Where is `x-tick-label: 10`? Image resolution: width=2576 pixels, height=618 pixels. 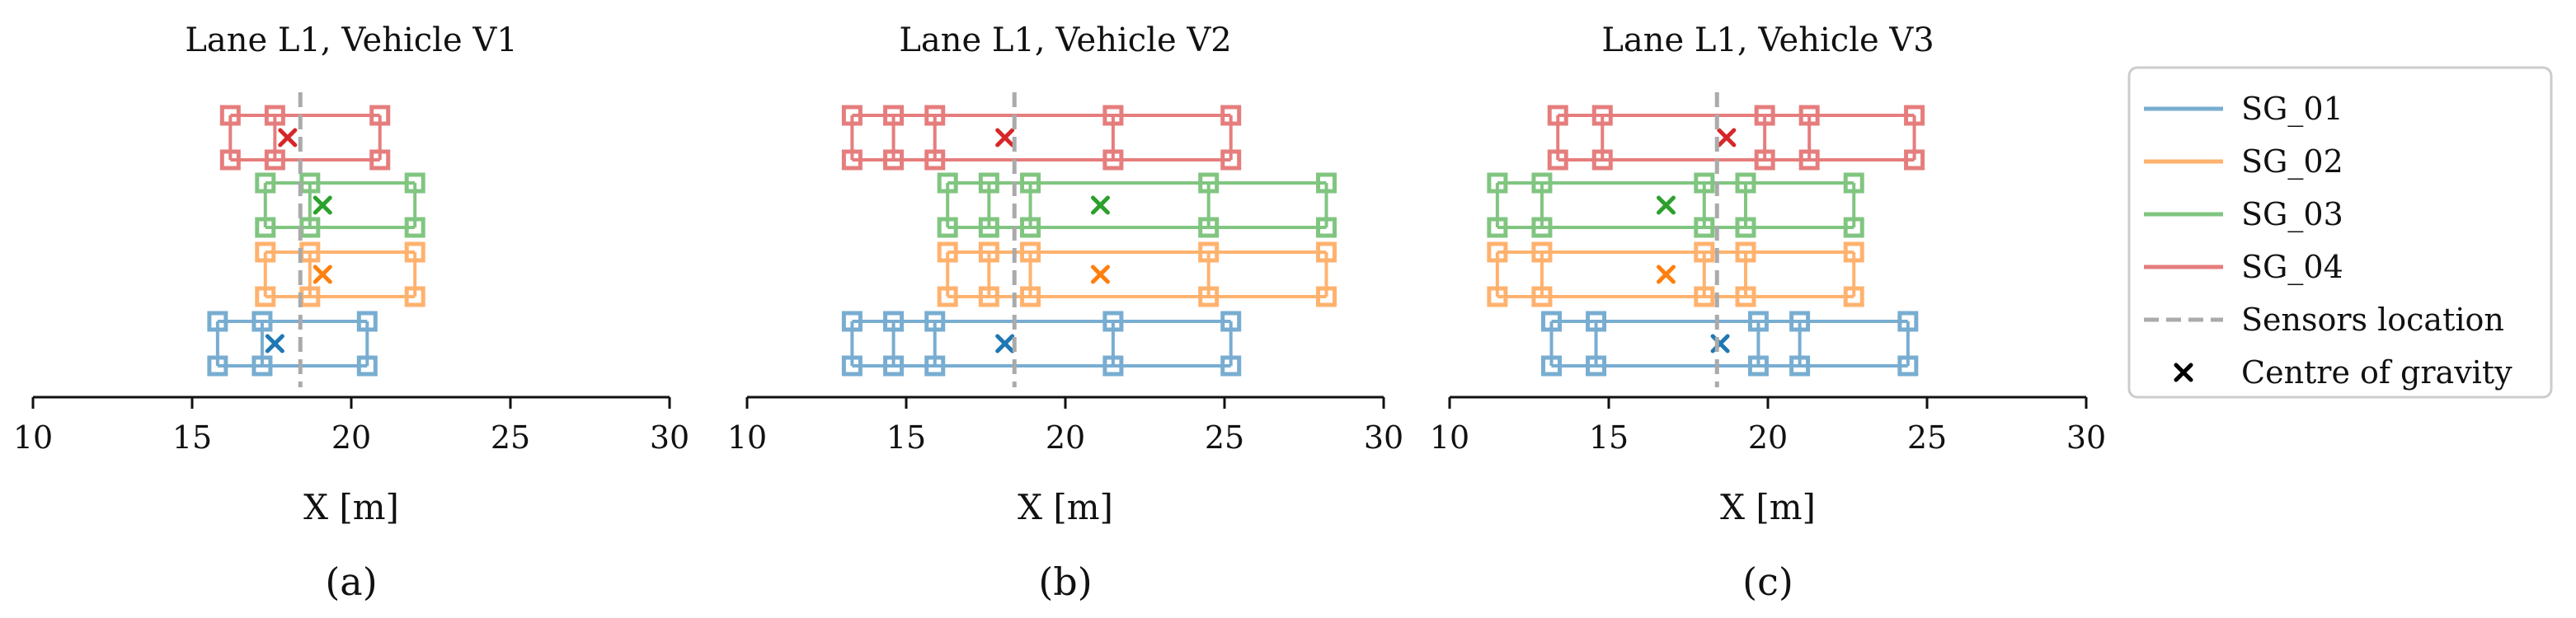 x-tick-label: 10 is located at coordinates (1449, 437).